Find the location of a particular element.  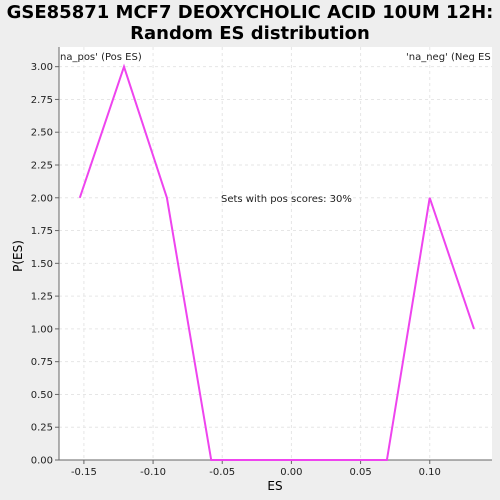

legend-pos-label: na_pos' (Pos ES) is located at coordinates (101, 57).